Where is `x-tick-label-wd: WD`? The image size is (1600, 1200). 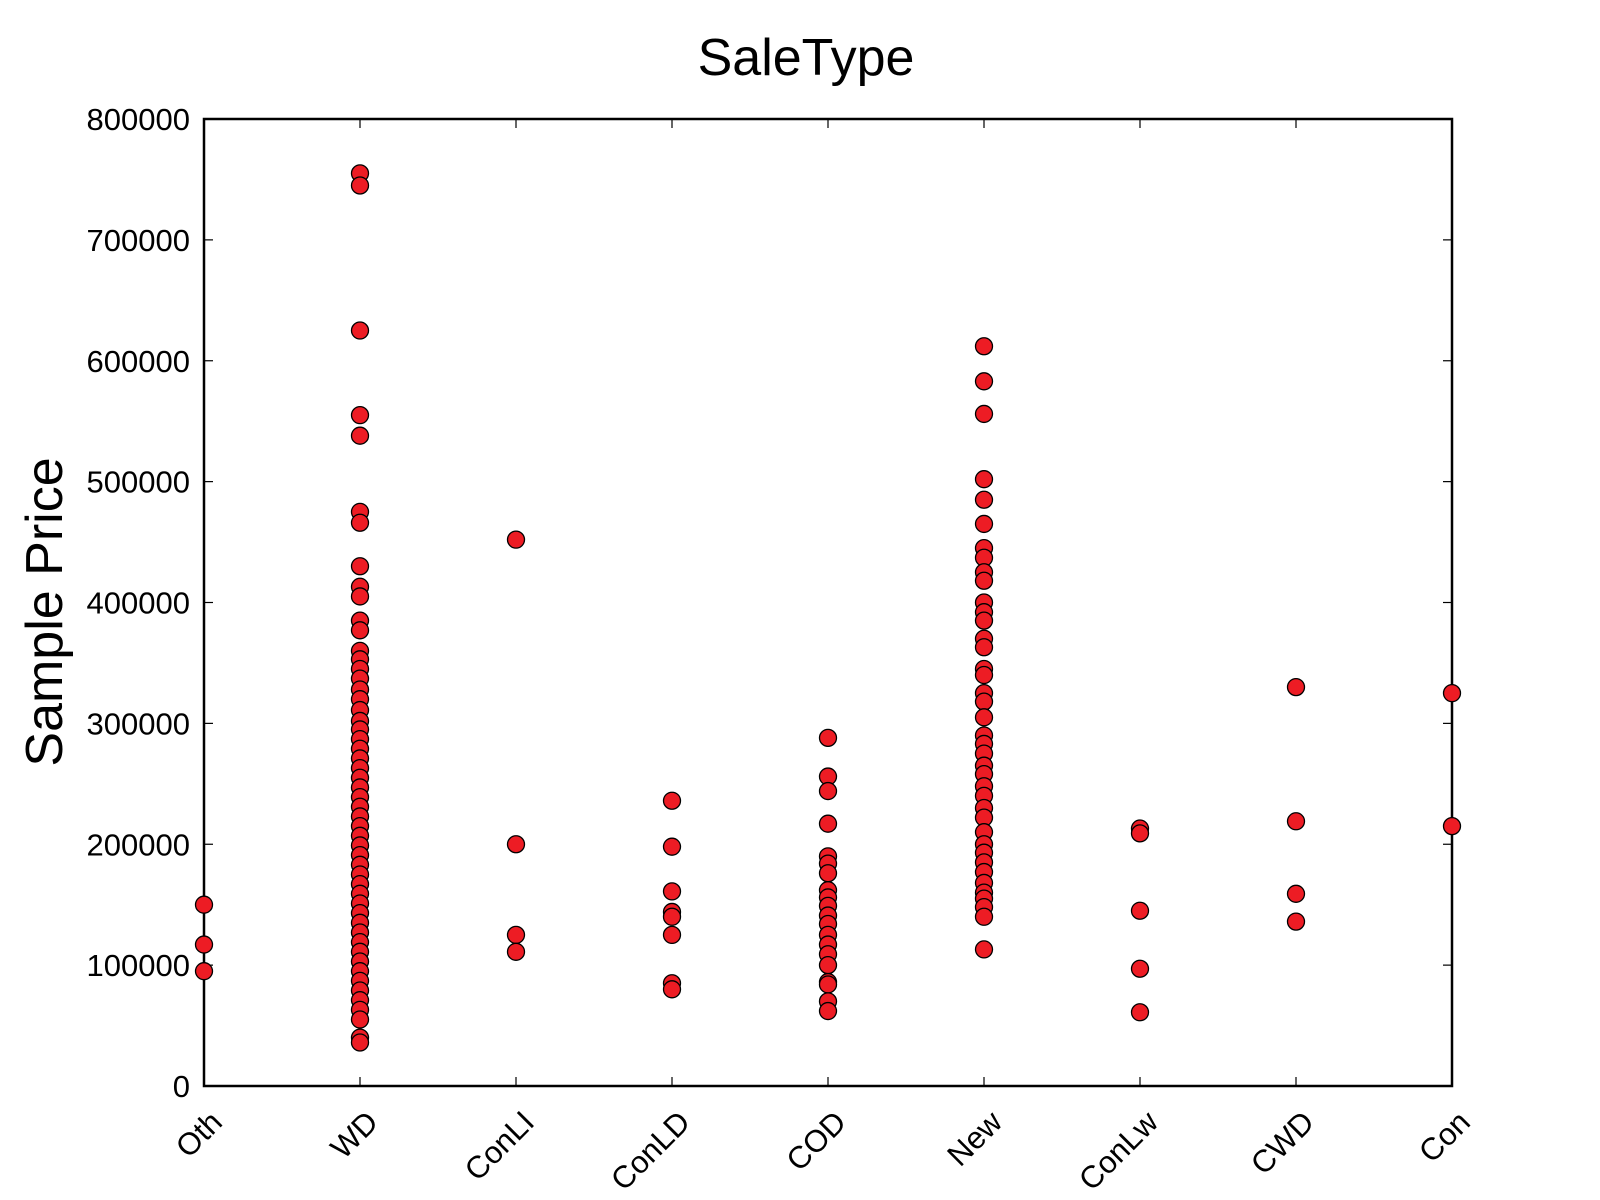
x-tick-label-wd: WD is located at coordinates (354, 1134).